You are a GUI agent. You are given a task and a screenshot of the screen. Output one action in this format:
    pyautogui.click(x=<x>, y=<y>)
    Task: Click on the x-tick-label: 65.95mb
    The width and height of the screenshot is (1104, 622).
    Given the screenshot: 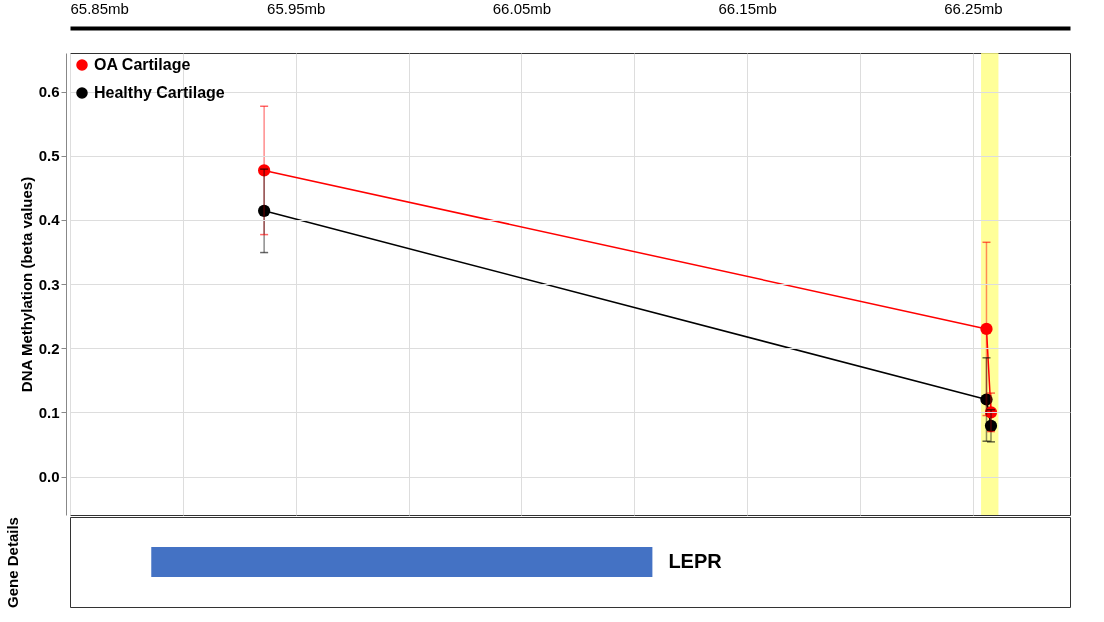 What is the action you would take?
    pyautogui.click(x=296, y=8)
    